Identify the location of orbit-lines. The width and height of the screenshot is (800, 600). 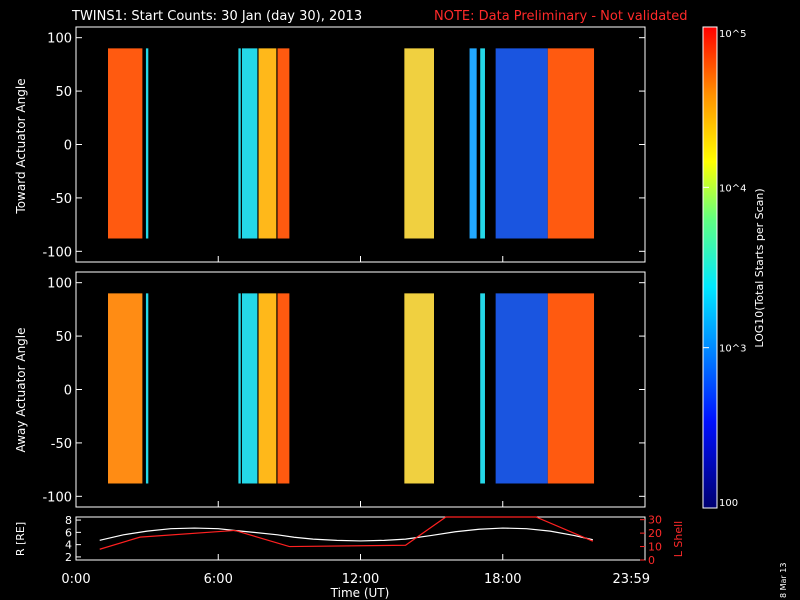
(346, 533).